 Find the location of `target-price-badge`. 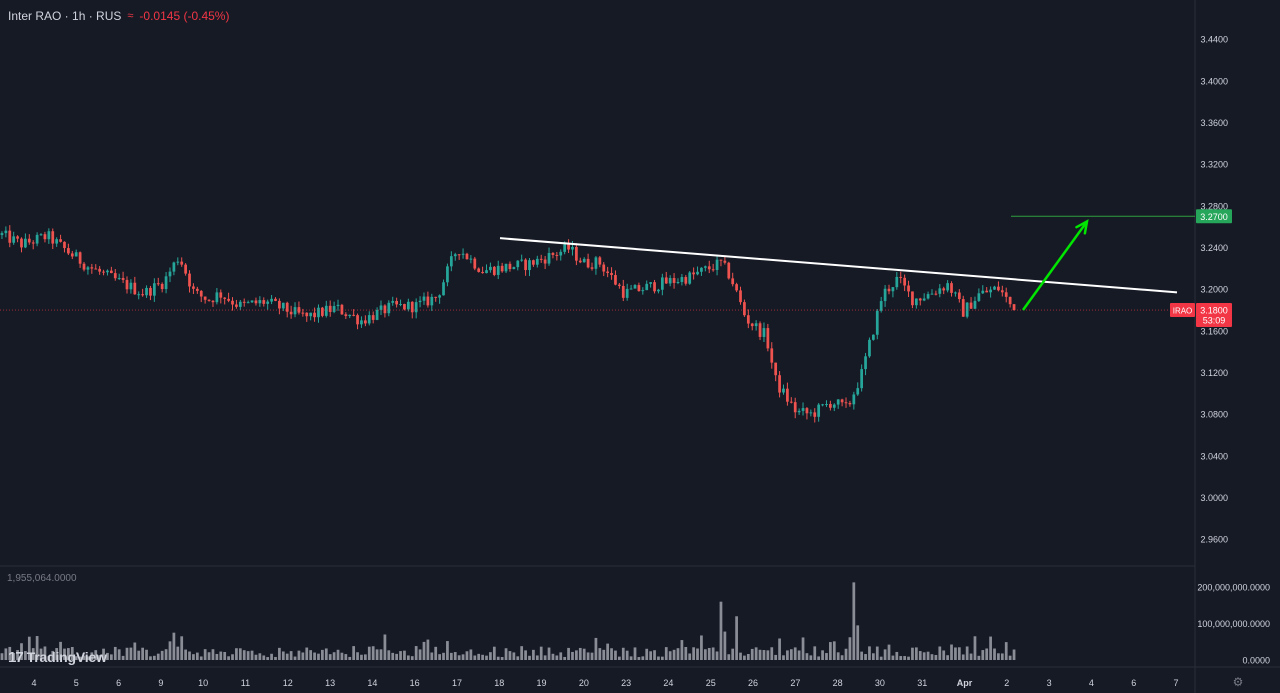

target-price-badge is located at coordinates (1214, 216).